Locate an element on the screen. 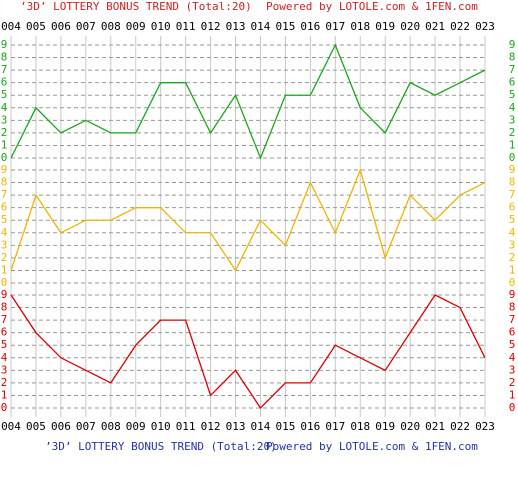  chart-credit: Powered by LOTOLE.com & 1FEN.com is located at coordinates (372, 6).